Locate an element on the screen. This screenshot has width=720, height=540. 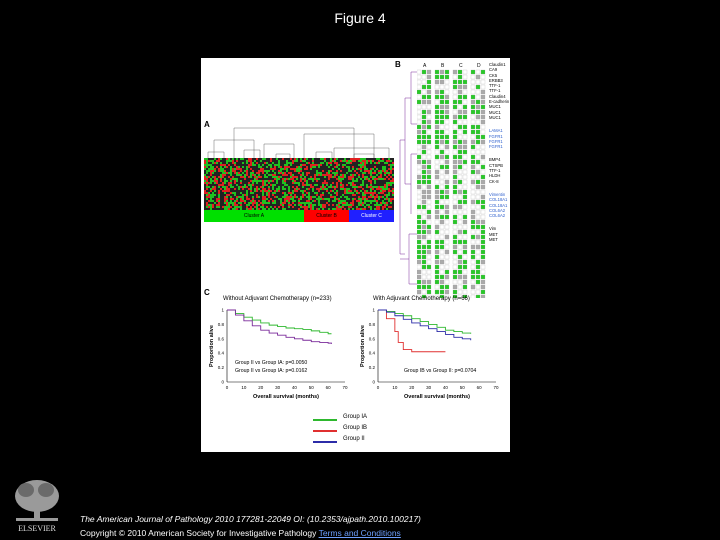
terms-link: Terms and Conditions is located at coordinates (359, 533).